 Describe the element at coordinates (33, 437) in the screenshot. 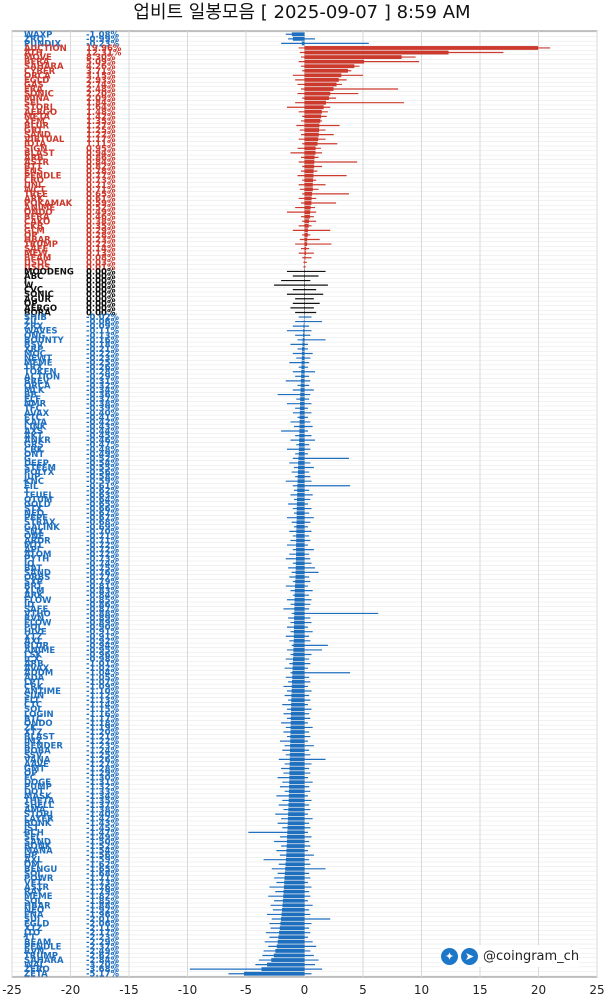

I see `bar-name-label: AKT` at that location.